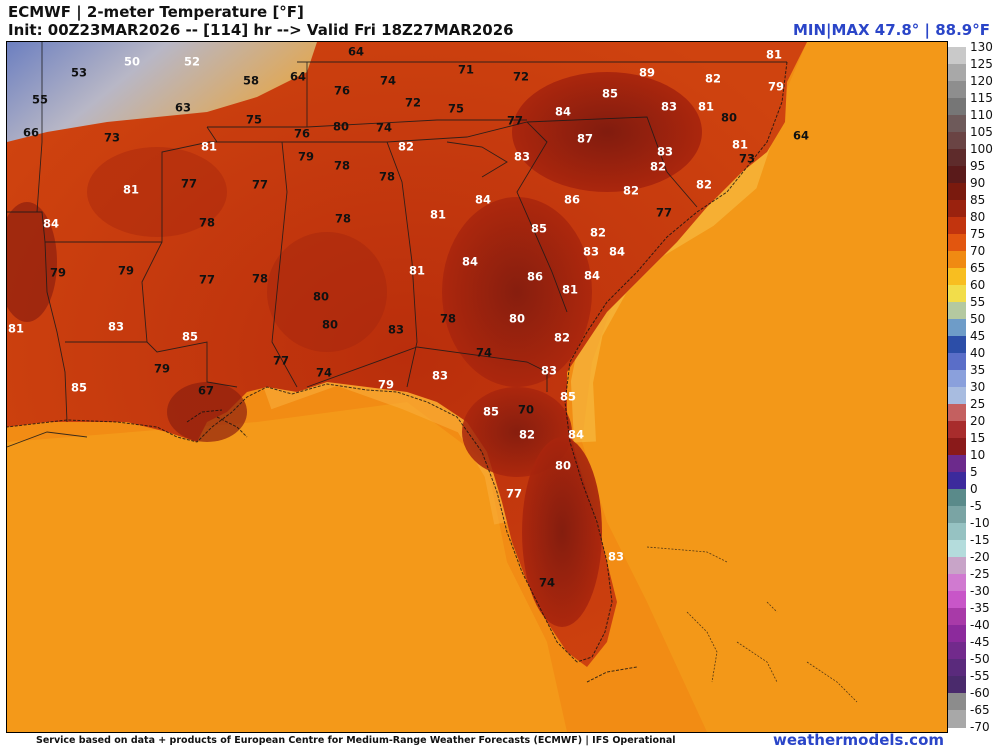  I want to click on color-scale-label: -10, so click(980, 523).